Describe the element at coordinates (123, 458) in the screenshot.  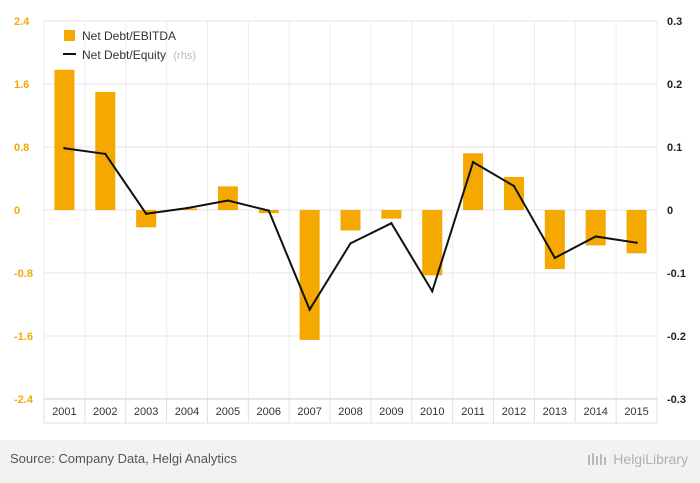
I see `source-note: Source: Company Data, Helgi Analytics` at that location.